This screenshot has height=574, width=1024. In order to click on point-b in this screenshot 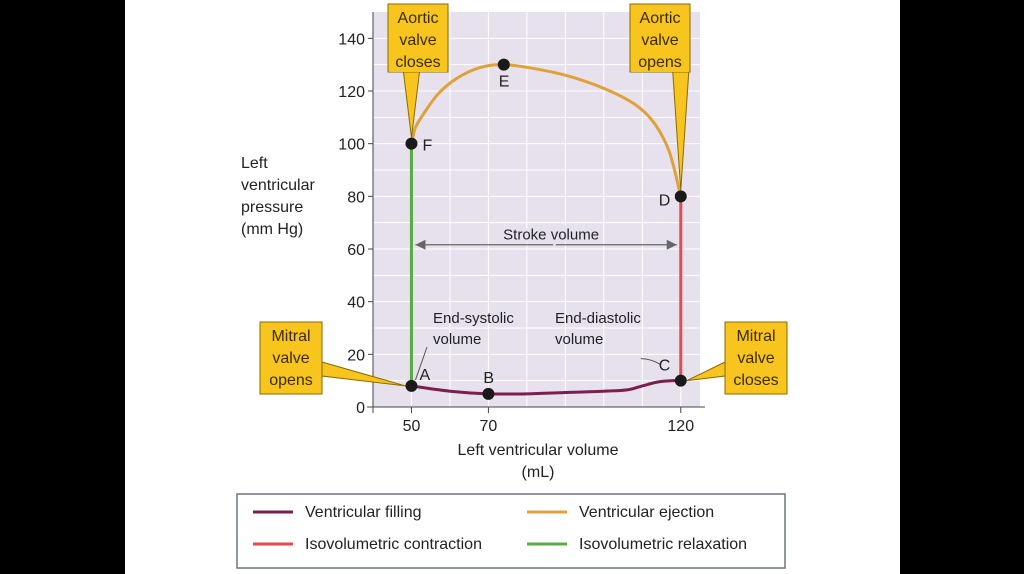, I will do `click(488, 393)`.